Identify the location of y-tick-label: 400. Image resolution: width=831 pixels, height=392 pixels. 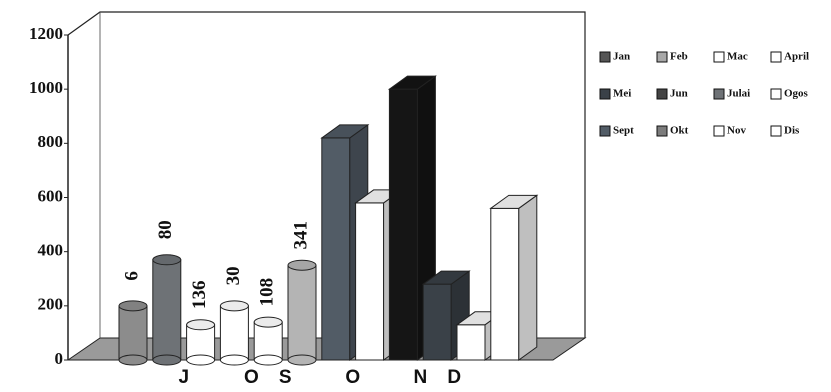
(51, 250).